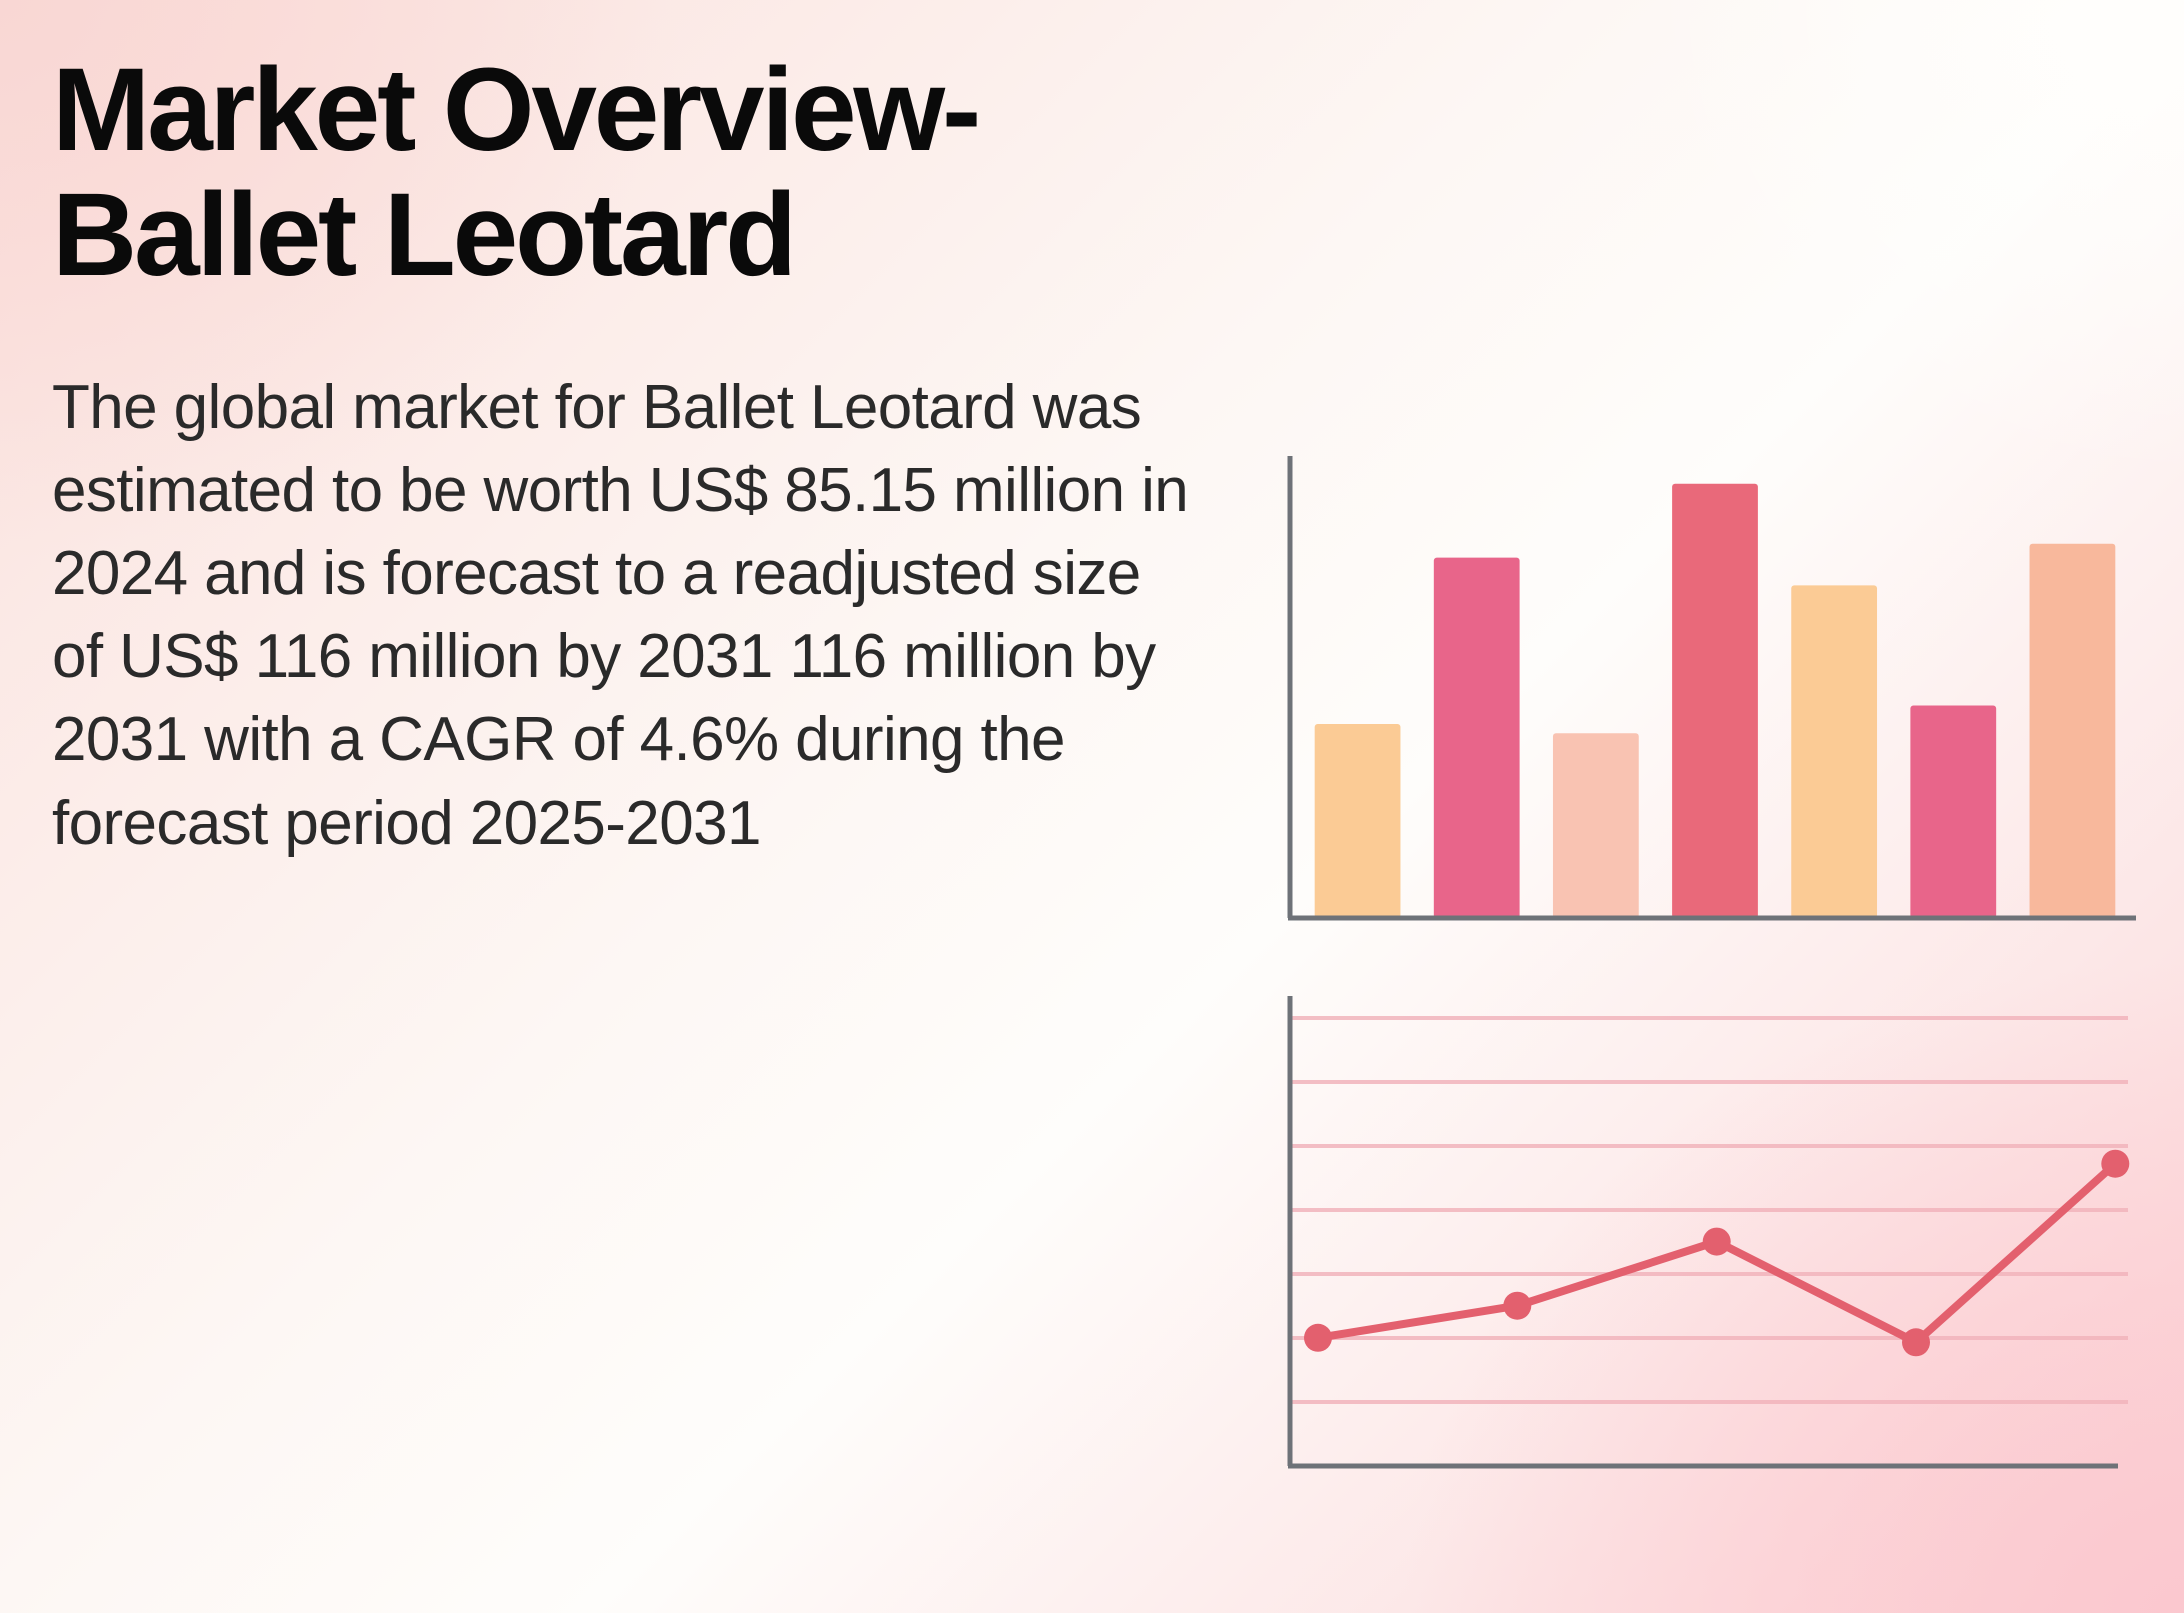  I want to click on line-chart, so click(1710, 1237).